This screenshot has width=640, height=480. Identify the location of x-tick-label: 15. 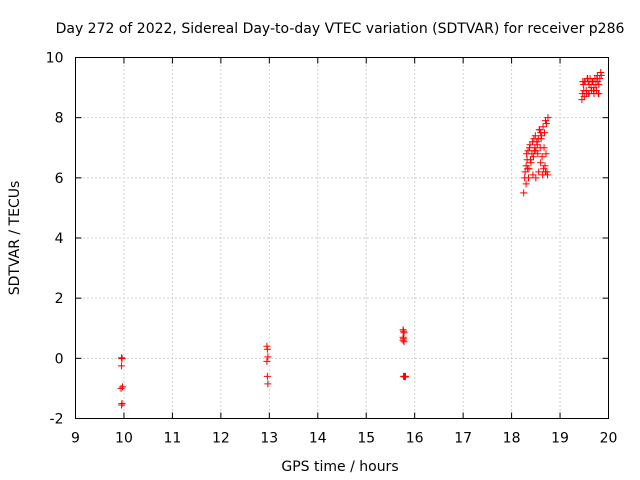
(366, 439).